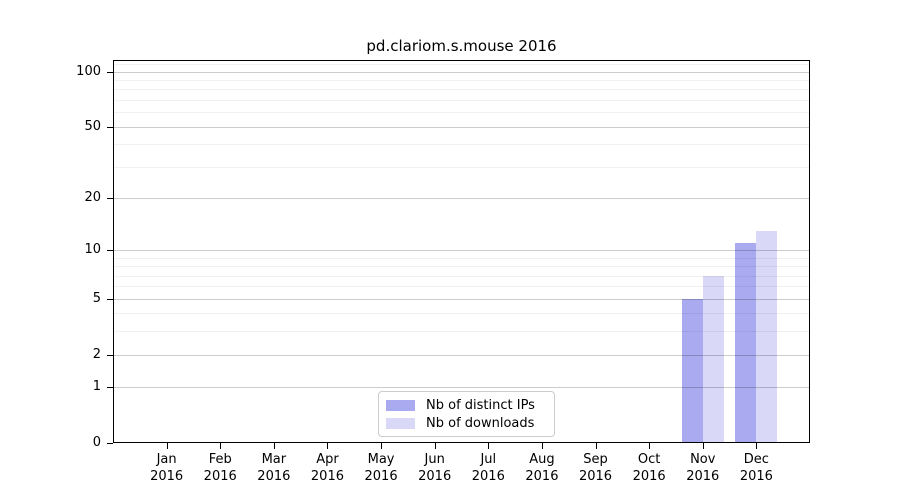 Image resolution: width=900 pixels, height=500 pixels. I want to click on x-tick-label: Dec 2016, so click(756, 468).